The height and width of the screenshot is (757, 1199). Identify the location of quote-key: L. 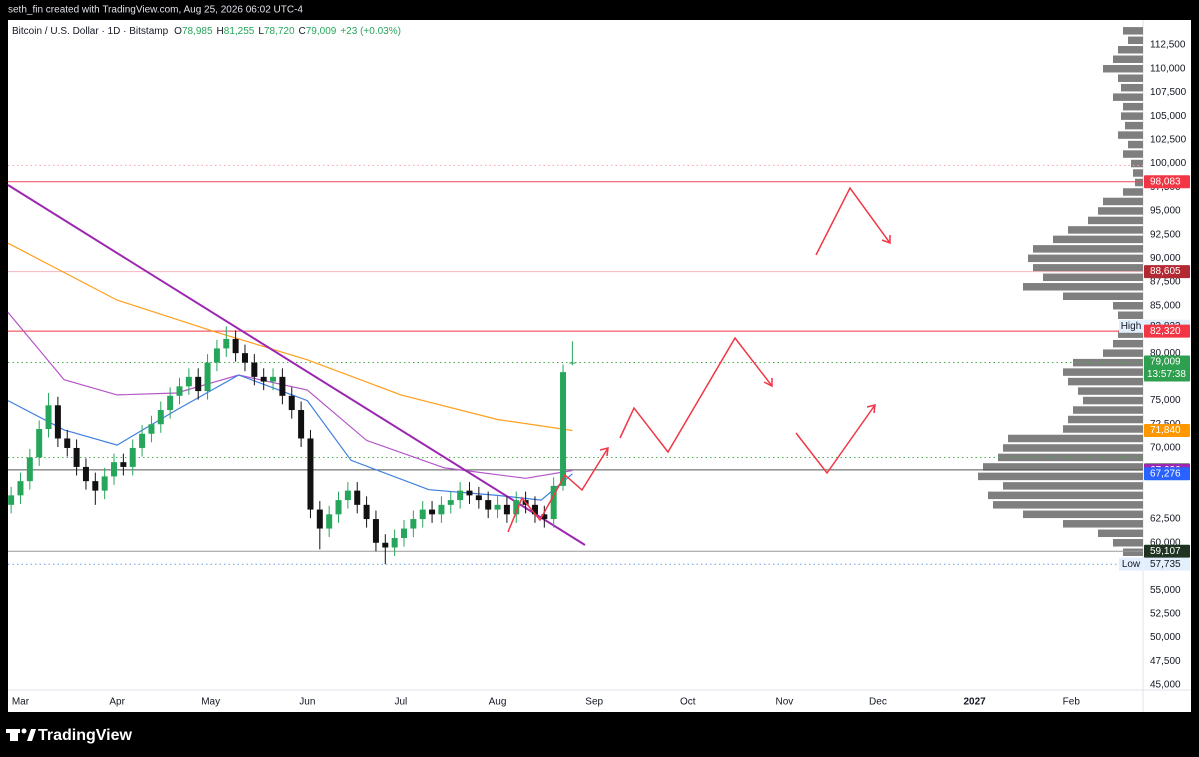
(261, 31).